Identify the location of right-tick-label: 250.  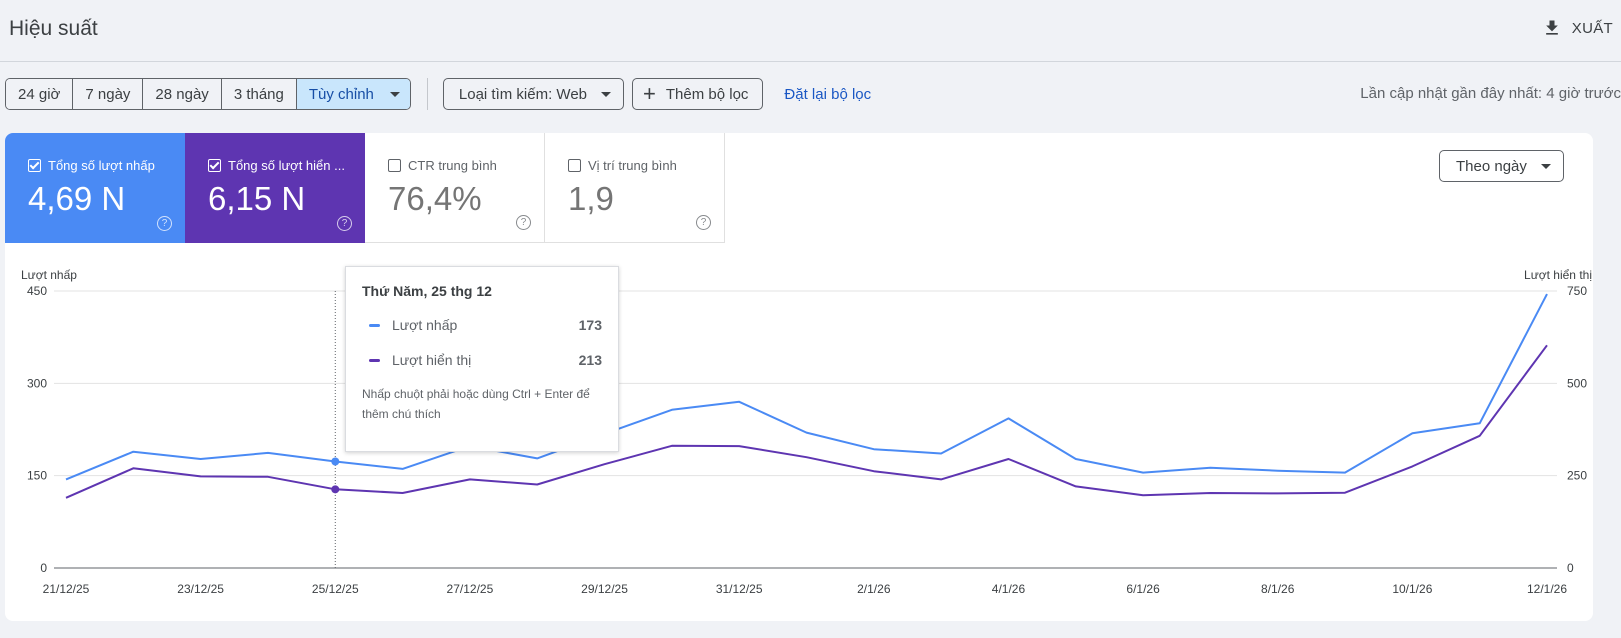
(1577, 476).